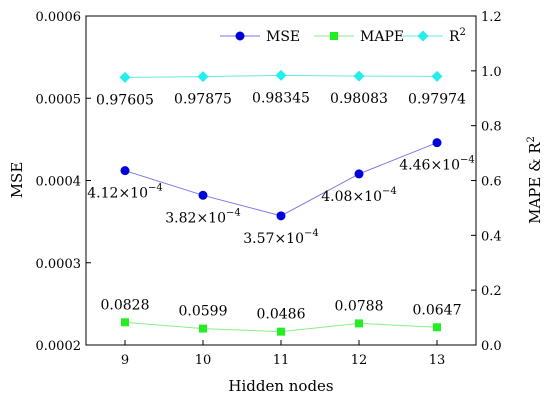 The image size is (550, 401). What do you see at coordinates (429, 166) in the screenshot?
I see `mse-data-label-base: 4.46×10` at bounding box center [429, 166].